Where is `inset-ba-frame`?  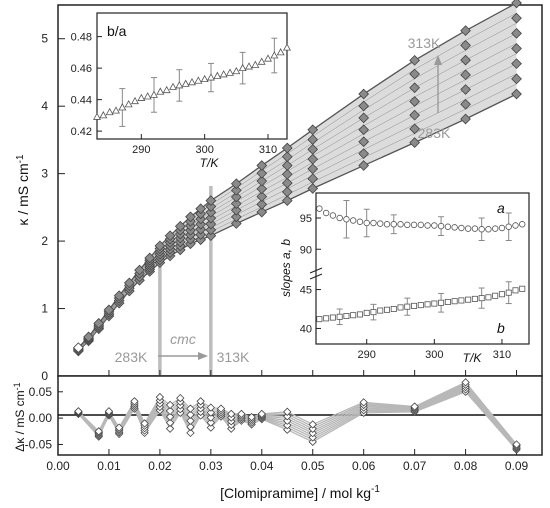
inset-ba-frame is located at coordinates (192, 76).